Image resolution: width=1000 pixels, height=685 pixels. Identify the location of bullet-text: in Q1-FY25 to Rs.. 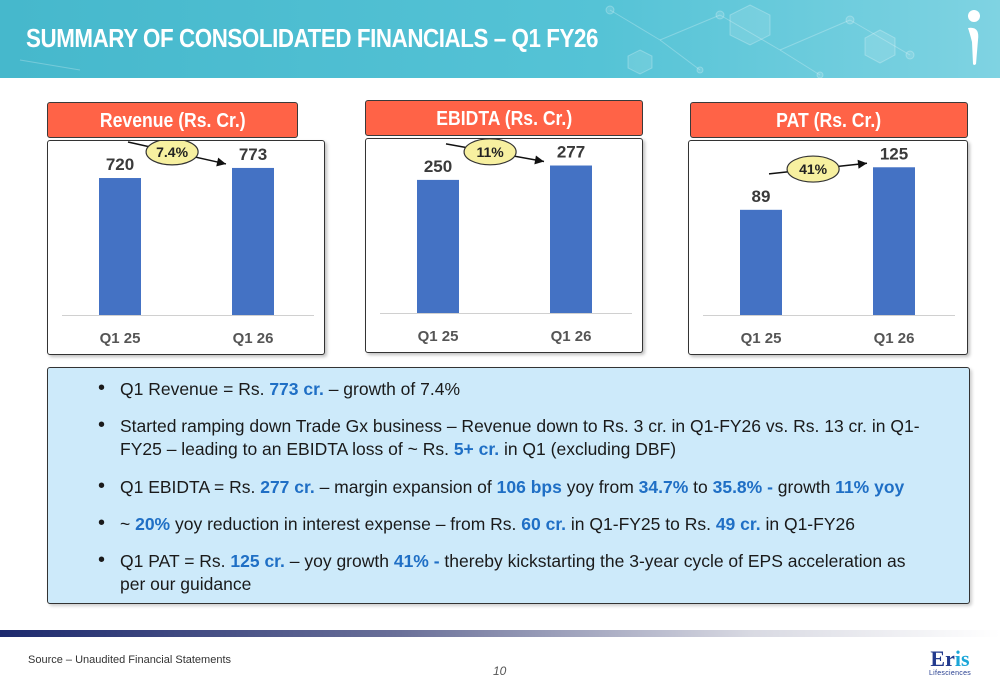
(641, 524).